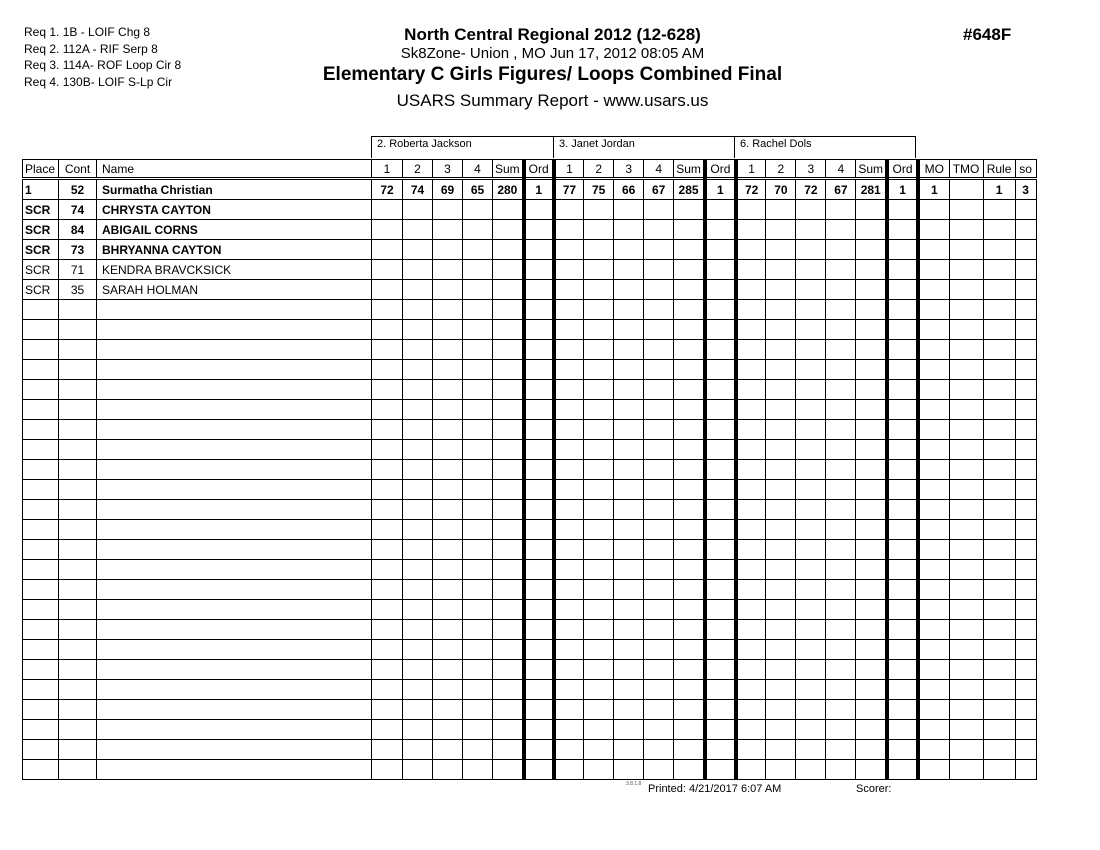 The width and height of the screenshot is (1100, 850). Describe the element at coordinates (477, 189) in the screenshot. I see `table-cell: 65` at that location.